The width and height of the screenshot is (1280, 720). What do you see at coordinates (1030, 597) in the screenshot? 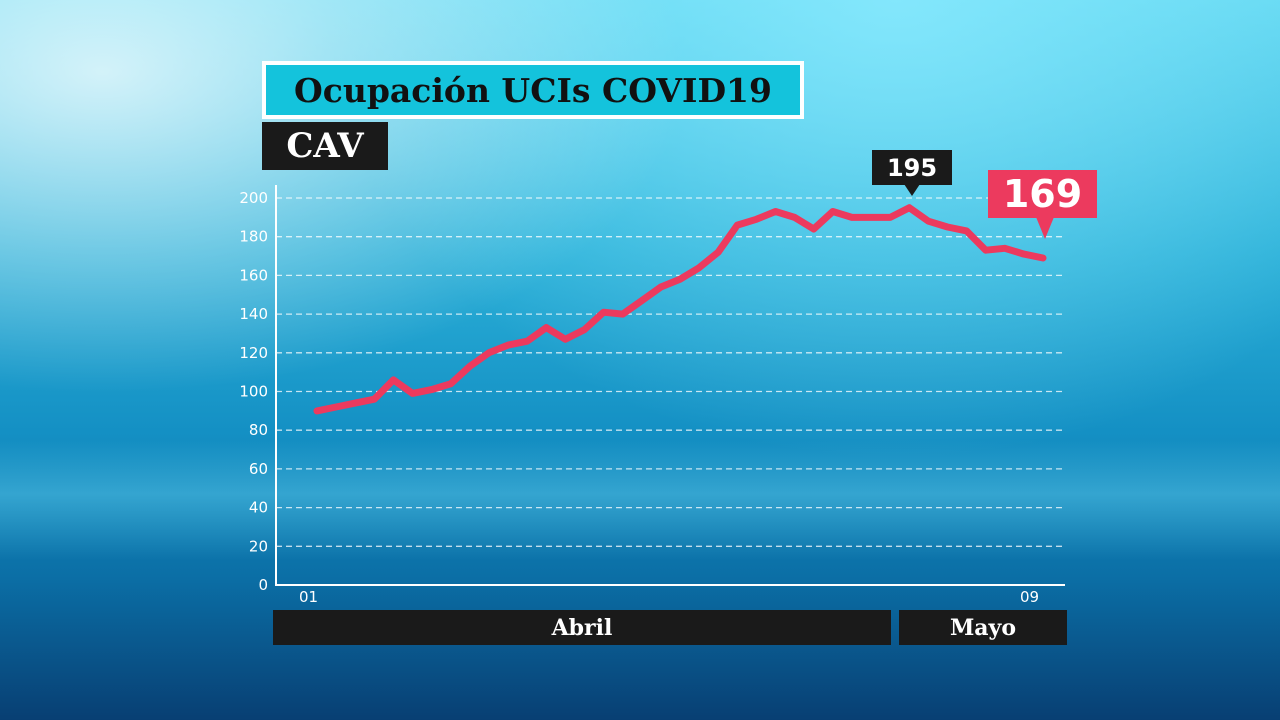
I see `x-tick-last-day: 09` at bounding box center [1030, 597].